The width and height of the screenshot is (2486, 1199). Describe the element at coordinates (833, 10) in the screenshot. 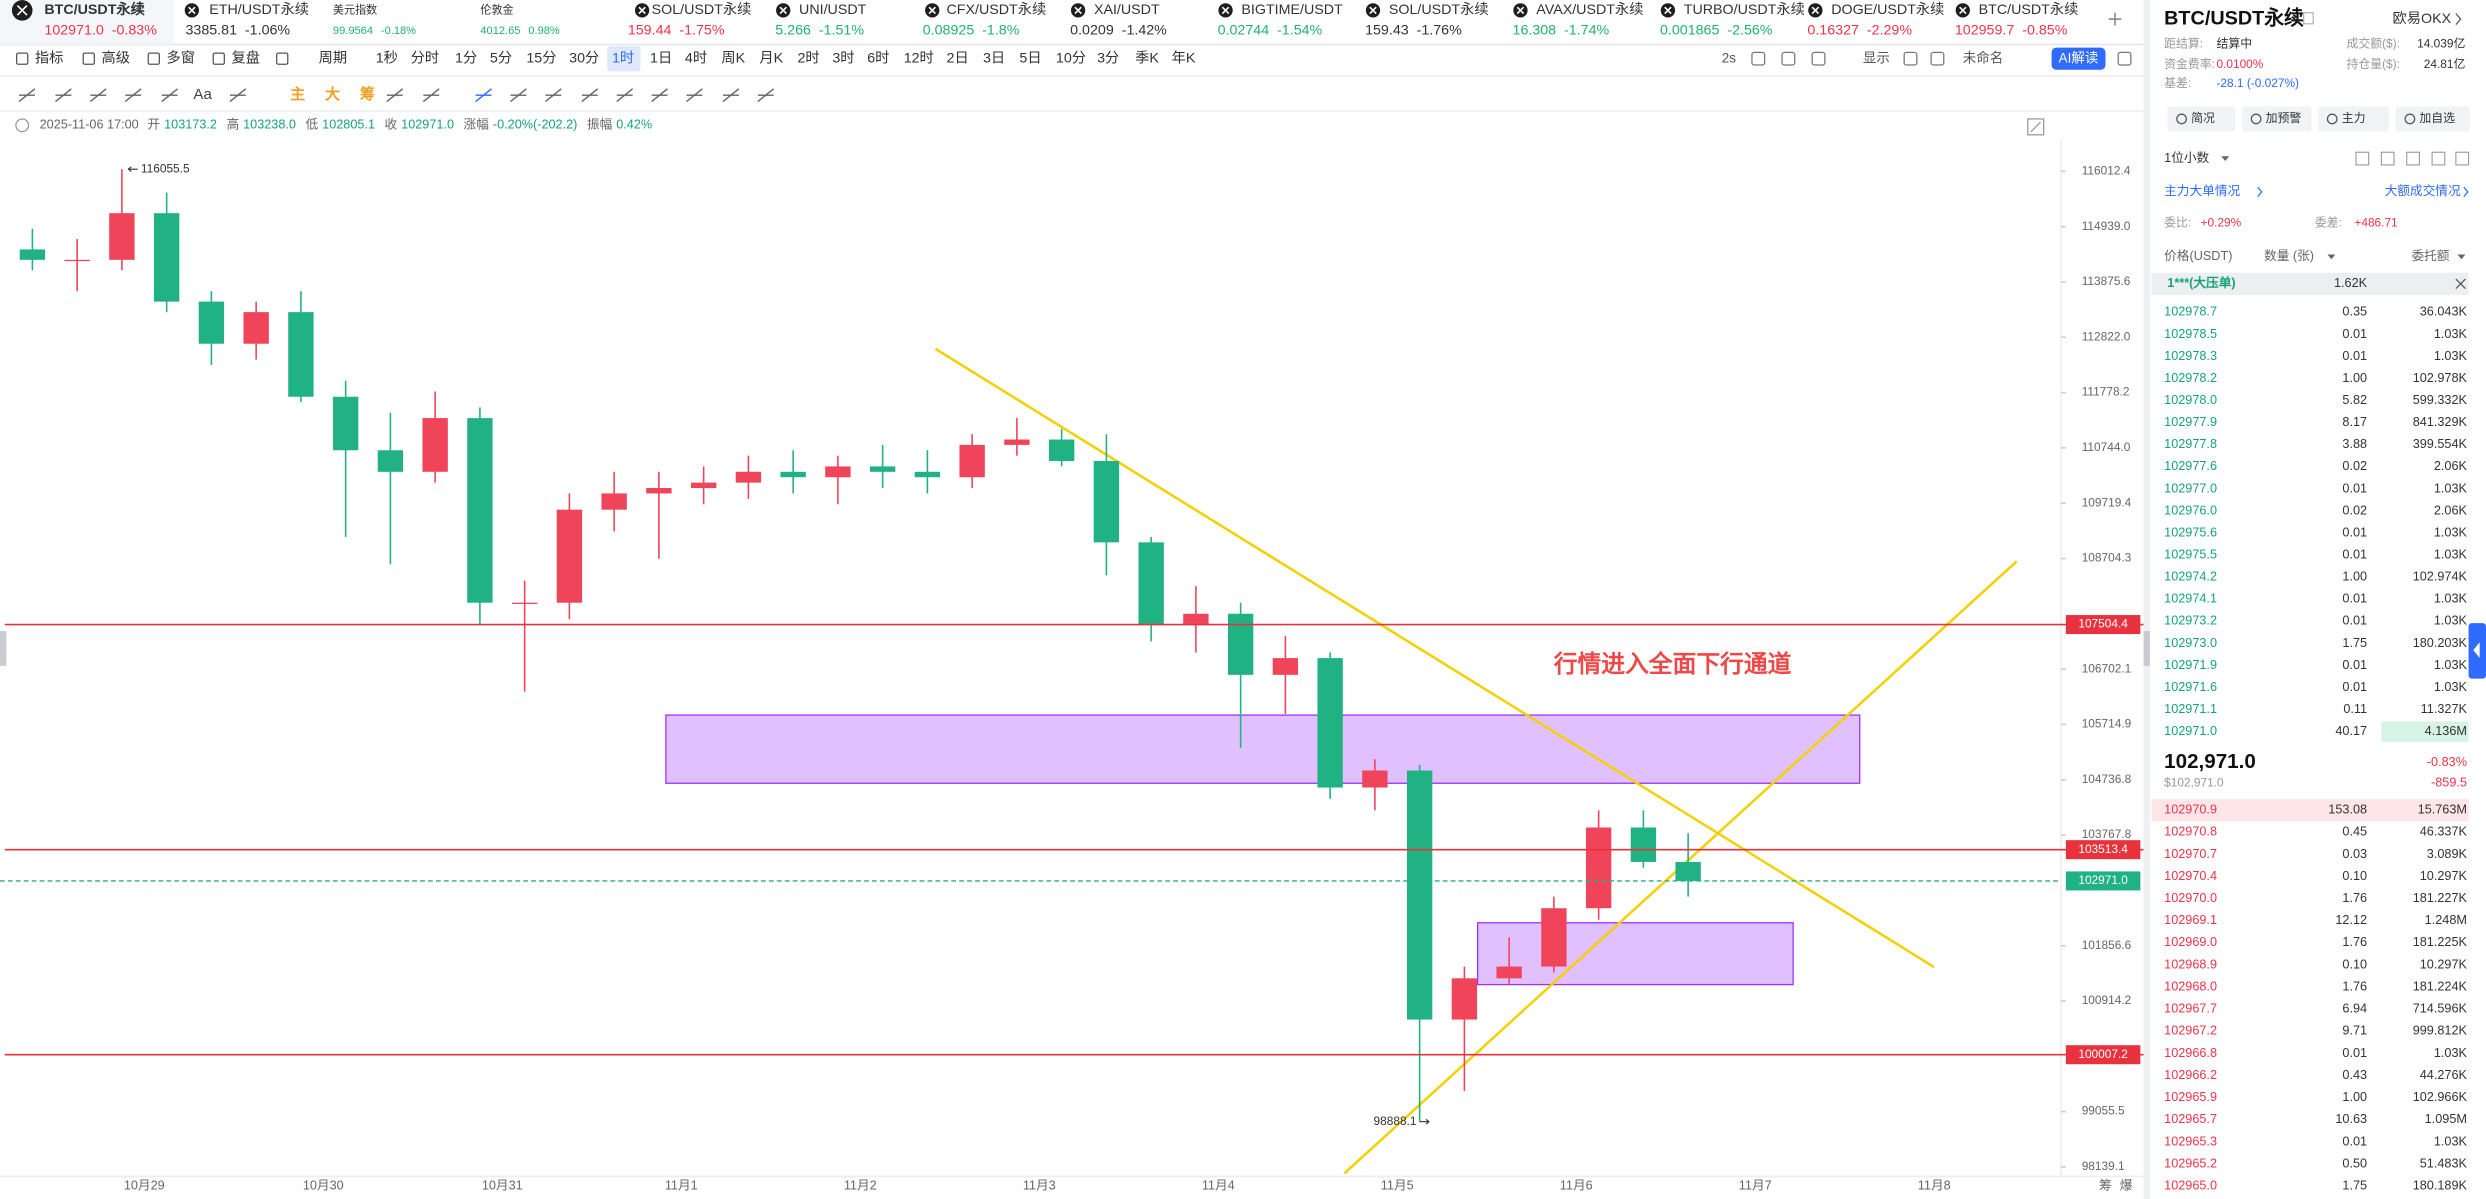

I see `ticker-name: UNI/USDT` at that location.